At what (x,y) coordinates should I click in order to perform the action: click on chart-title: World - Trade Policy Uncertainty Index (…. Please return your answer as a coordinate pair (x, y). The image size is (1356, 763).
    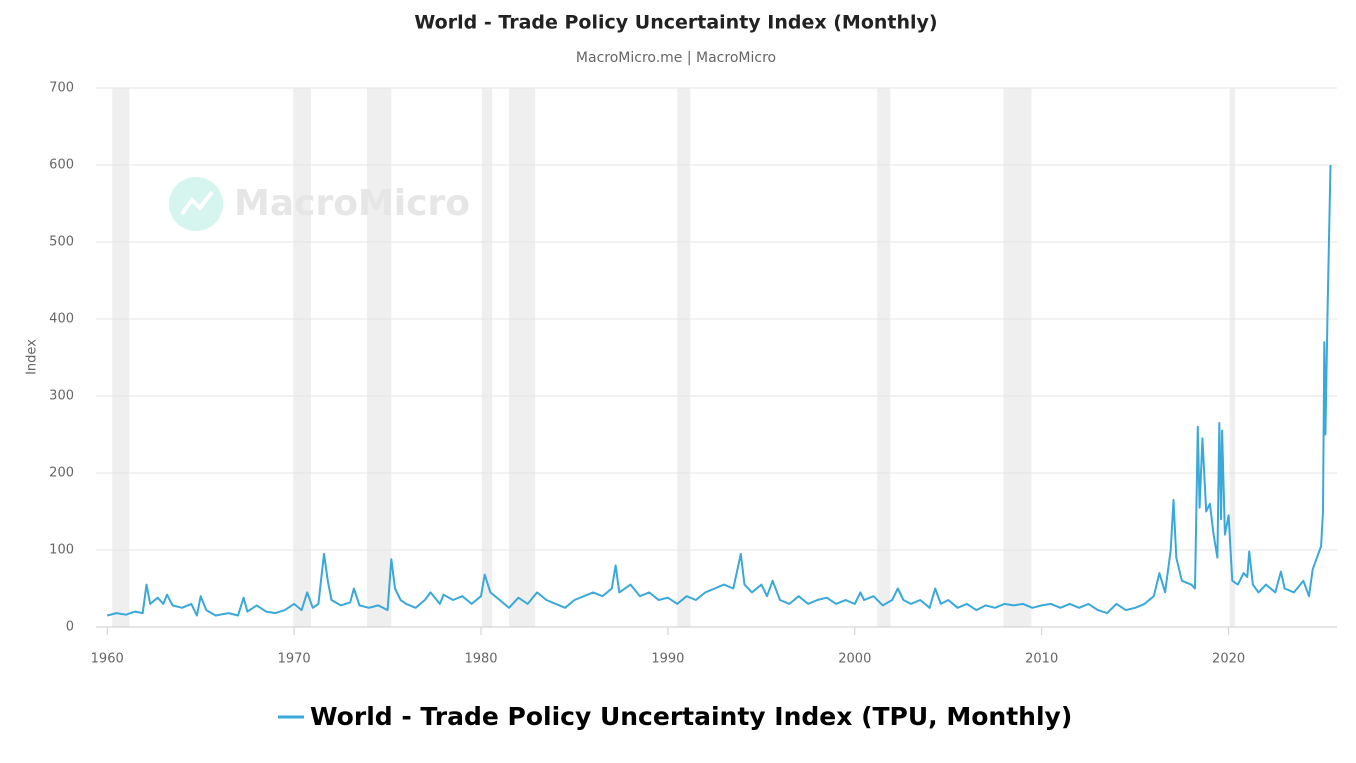
    Looking at the image, I should click on (675, 23).